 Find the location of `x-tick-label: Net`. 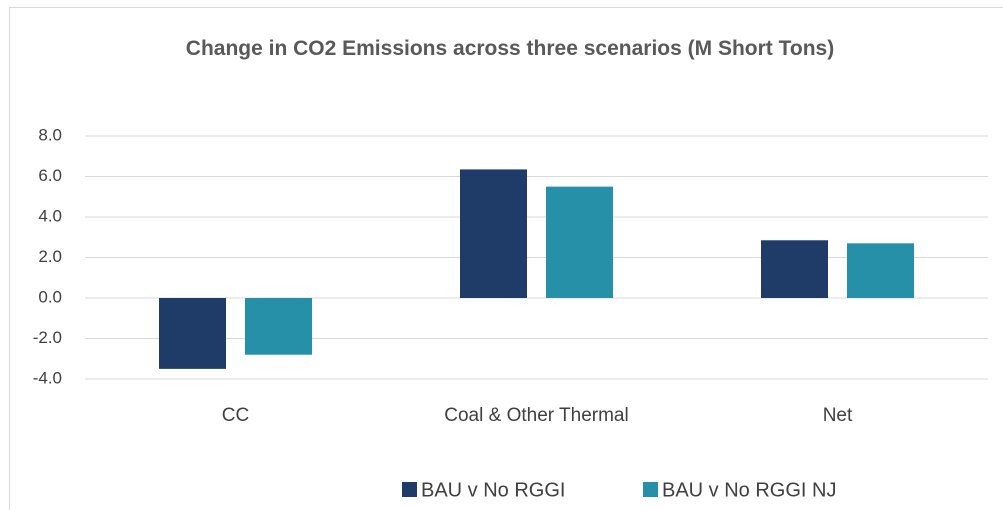

x-tick-label: Net is located at coordinates (838, 415).